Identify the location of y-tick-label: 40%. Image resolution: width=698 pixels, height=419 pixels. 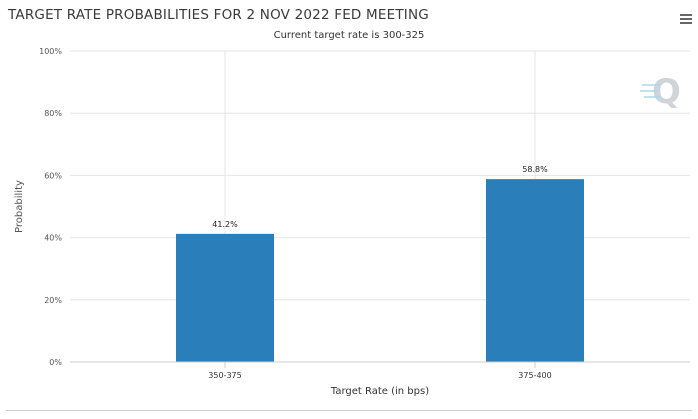
(53, 238).